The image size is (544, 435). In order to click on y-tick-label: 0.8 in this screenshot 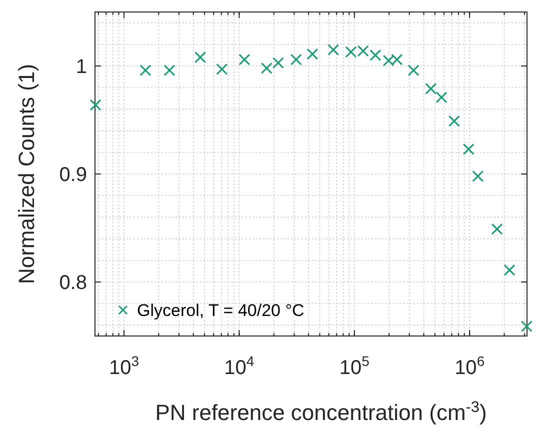, I will do `click(73, 283)`.